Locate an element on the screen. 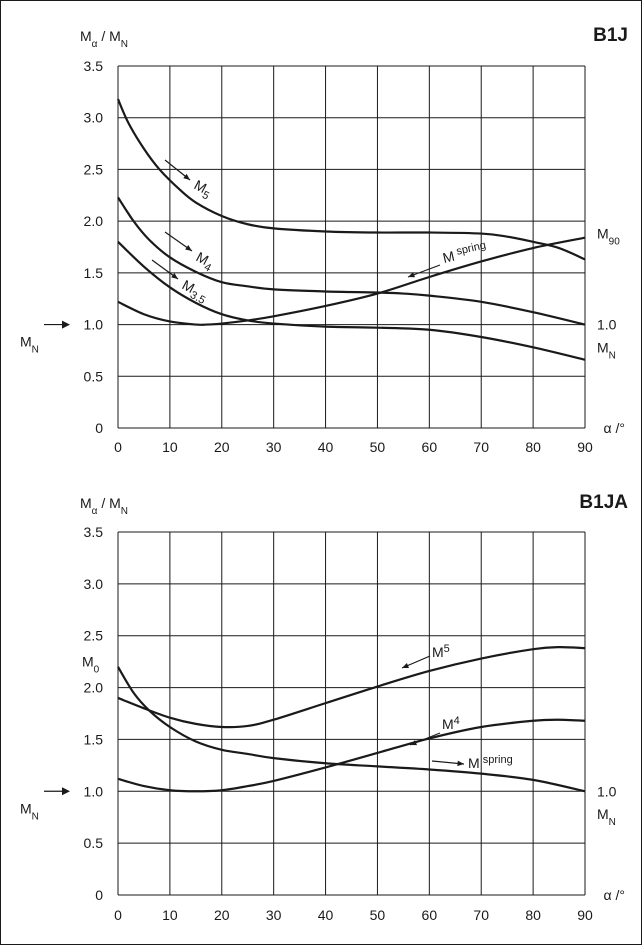 The width and height of the screenshot is (642, 950). chart-title: B1JA is located at coordinates (603, 502).